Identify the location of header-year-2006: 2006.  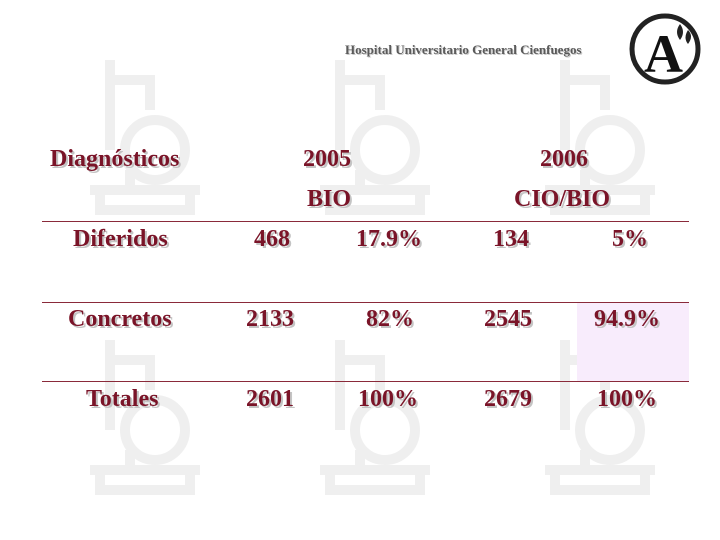
(564, 159).